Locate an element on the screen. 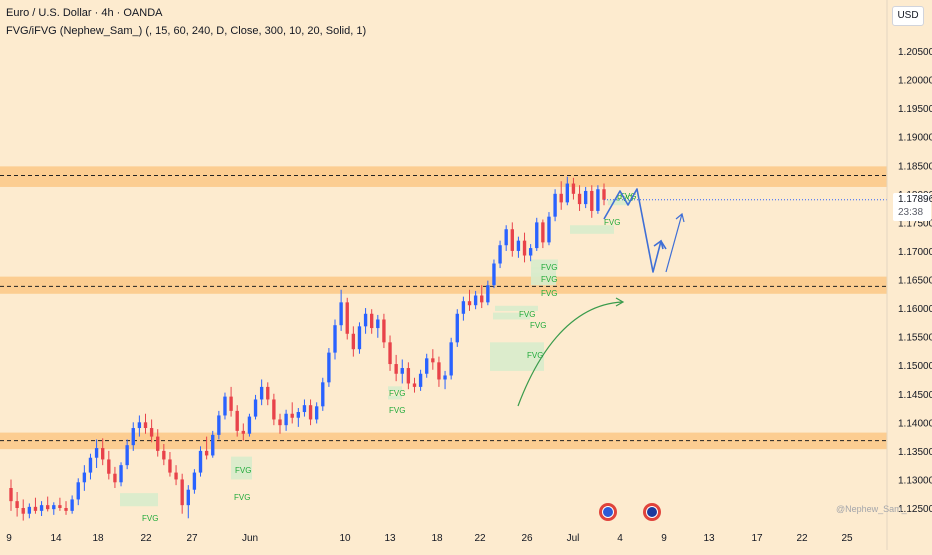 The width and height of the screenshot is (932, 555). curved-arrow is located at coordinates (570, 354).